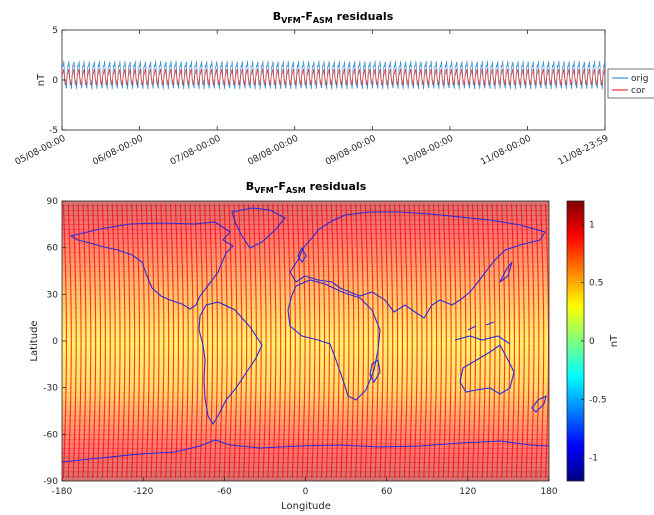 The height and width of the screenshot is (515, 654). Describe the element at coordinates (306, 506) in the screenshot. I see `map-x-axis-label: Longitude` at that location.